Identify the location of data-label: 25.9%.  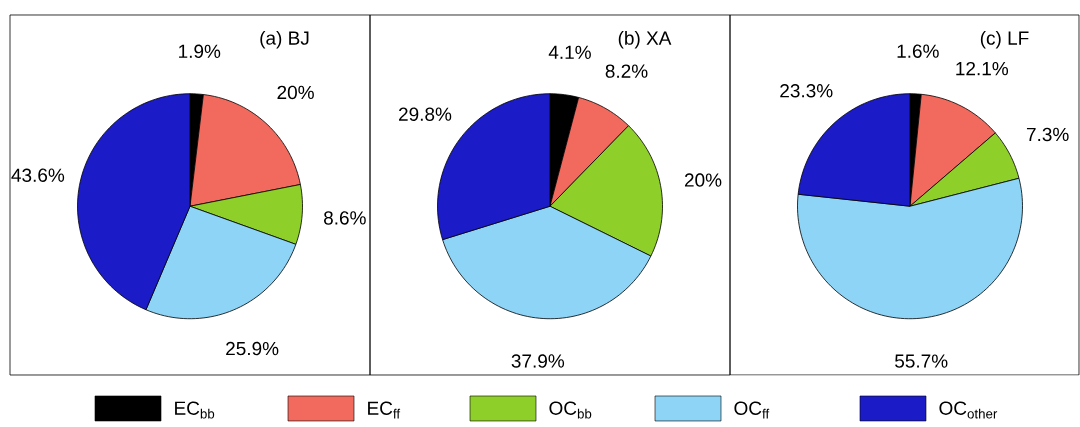
(252, 348).